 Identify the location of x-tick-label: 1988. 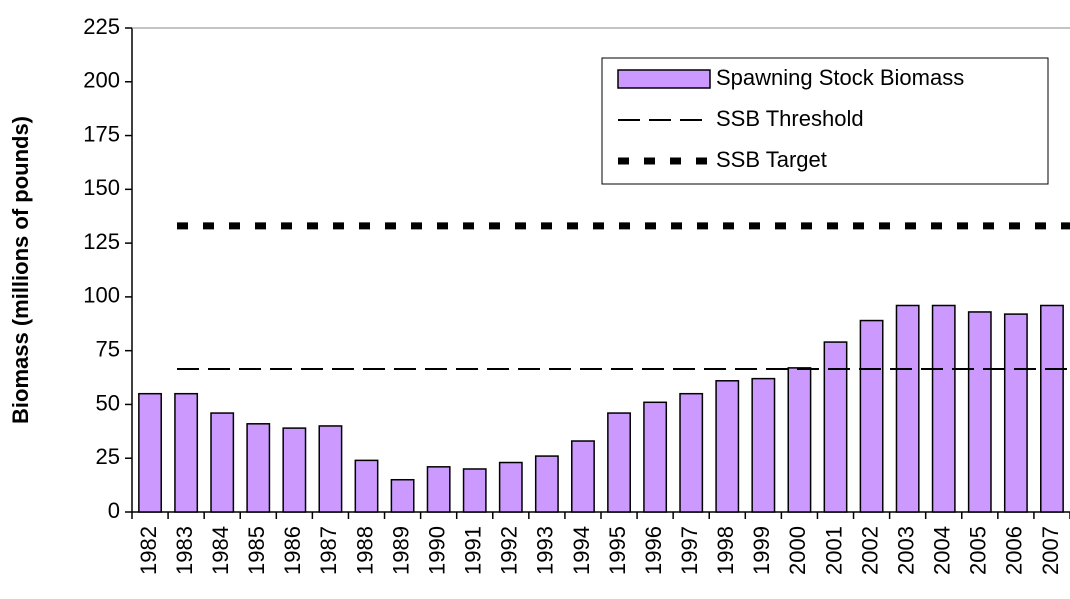
(364, 550).